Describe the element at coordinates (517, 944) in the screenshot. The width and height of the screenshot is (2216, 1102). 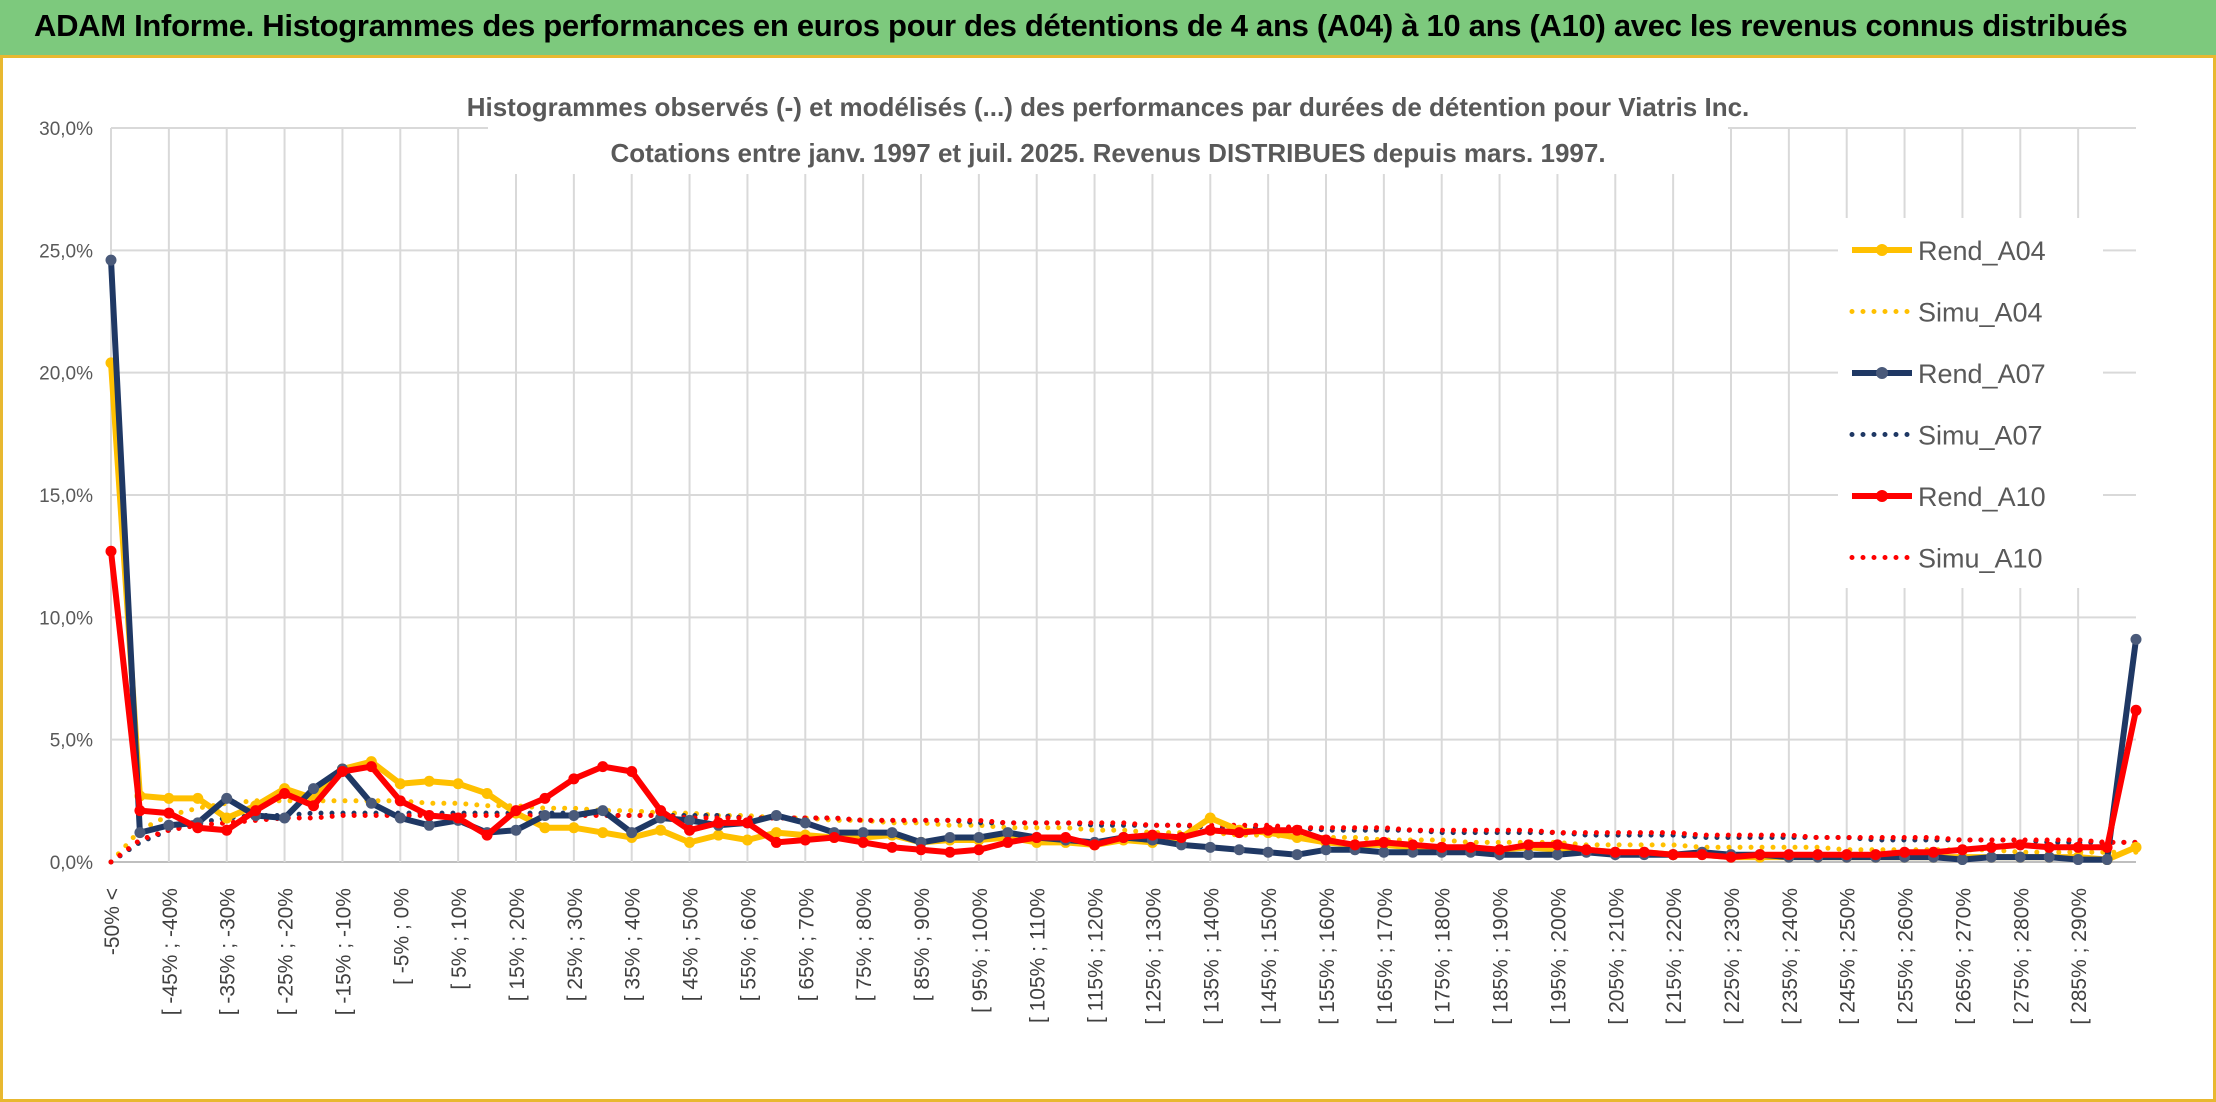
I see `x-tick-label: [ 15% ; 20%` at that location.